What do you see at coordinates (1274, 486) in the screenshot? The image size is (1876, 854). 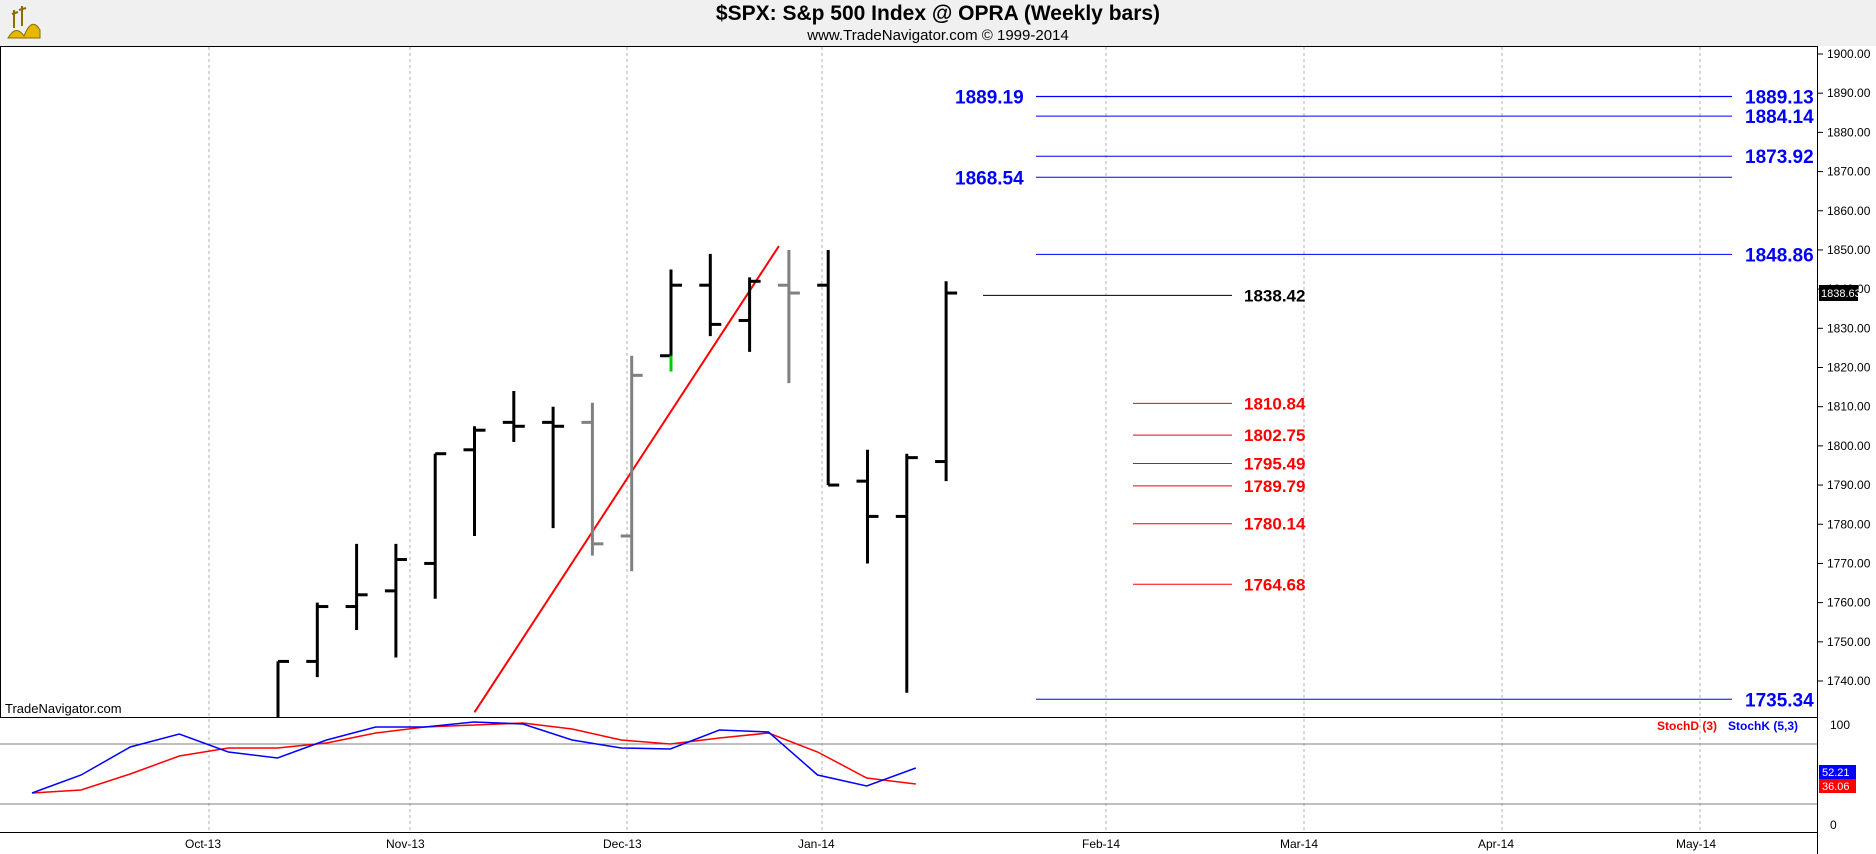 I see `red-level-label: 1789.79` at bounding box center [1274, 486].